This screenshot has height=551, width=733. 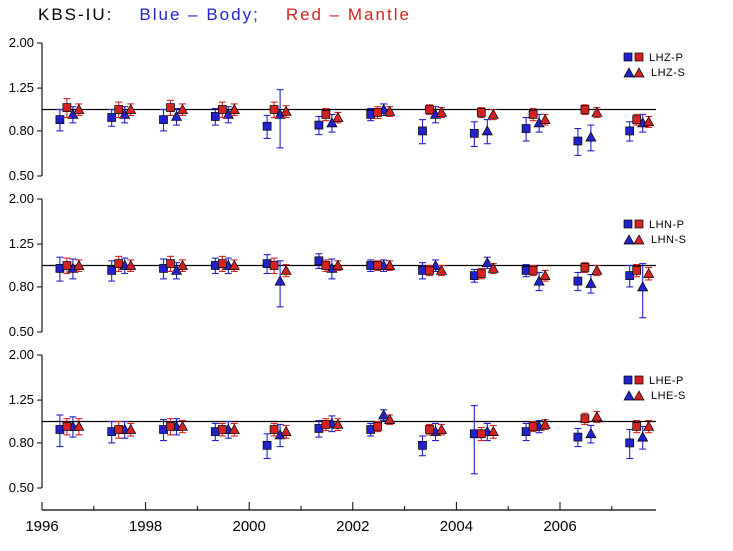 I want to click on legend-label: LHN-P, so click(x=667, y=224).